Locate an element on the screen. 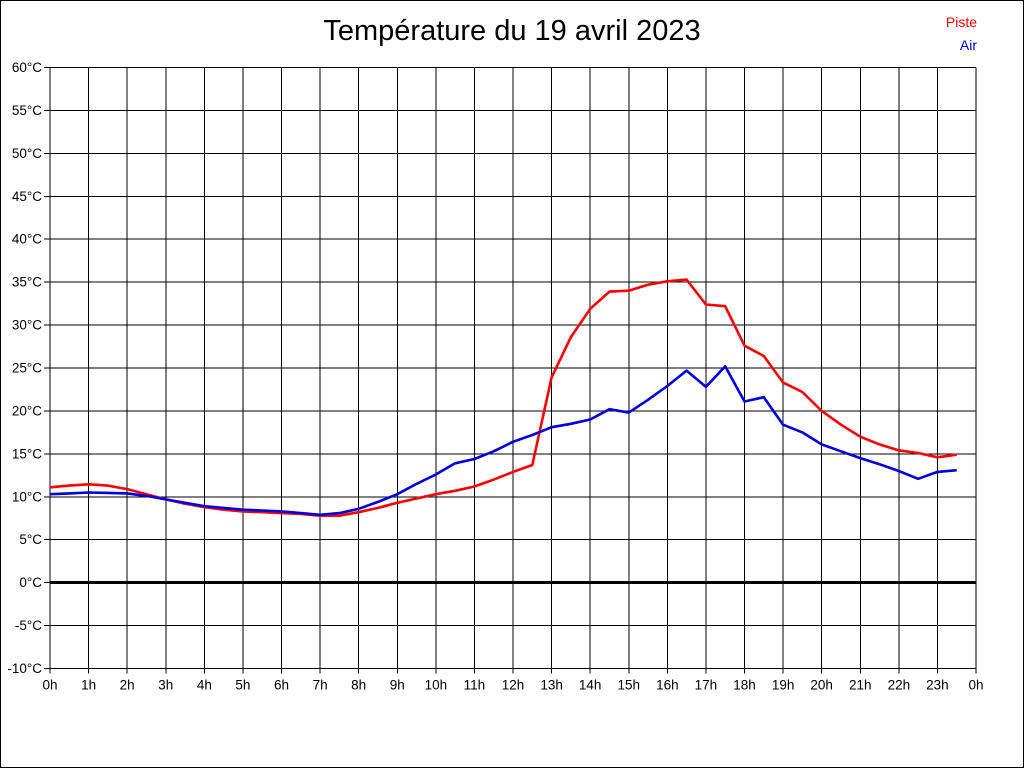 Image resolution: width=1024 pixels, height=768 pixels. x-axis-tick-label: 2h is located at coordinates (127, 685).